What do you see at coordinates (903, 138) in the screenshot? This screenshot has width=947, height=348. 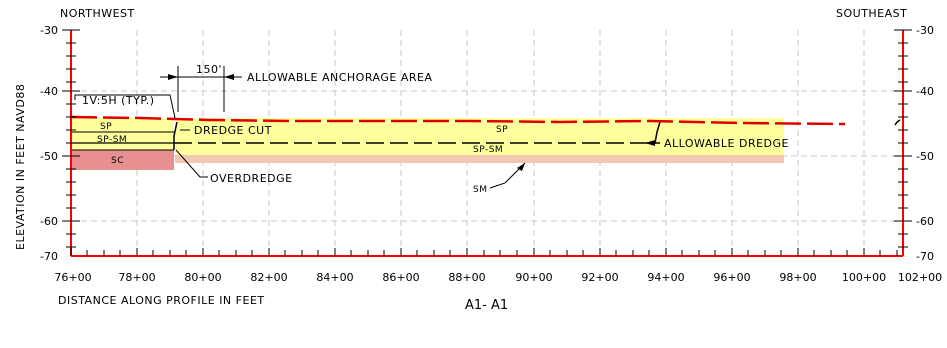 I see `right-axis-ticks` at bounding box center [903, 138].